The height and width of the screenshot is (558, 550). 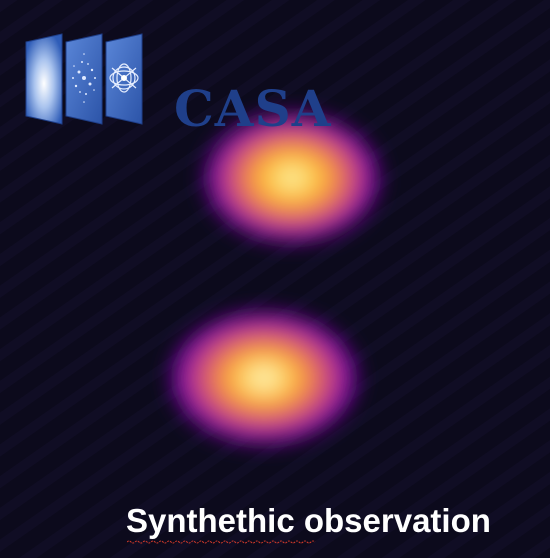 I want to click on spellcheck-underline, so click(x=221, y=542).